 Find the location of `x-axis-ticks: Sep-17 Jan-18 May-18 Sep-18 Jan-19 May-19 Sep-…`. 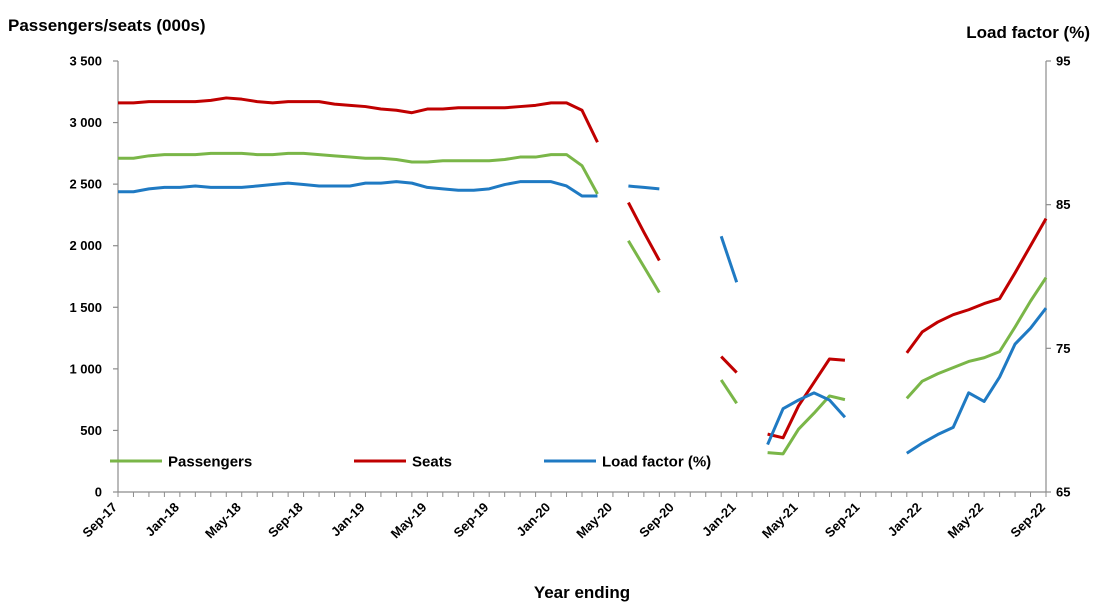

x-axis-ticks: Sep-17 Jan-18 May-18 Sep-18 Jan-19 May-19 Sep-… is located at coordinates (563, 516).